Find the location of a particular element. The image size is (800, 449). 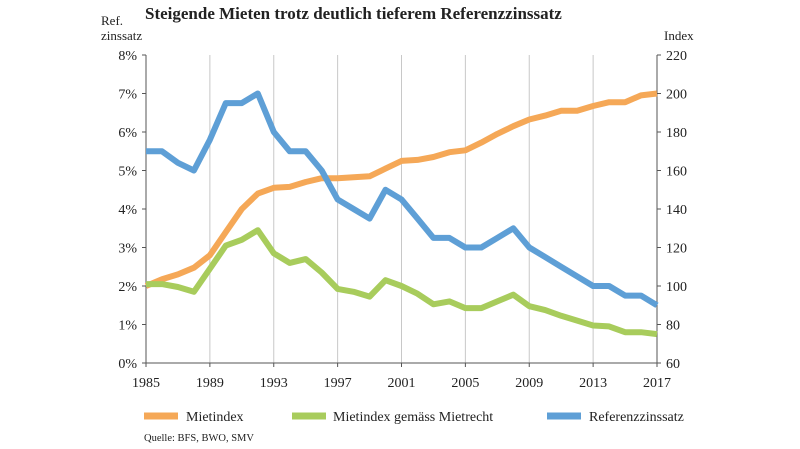

right-tick-label: 60 is located at coordinates (673, 364).